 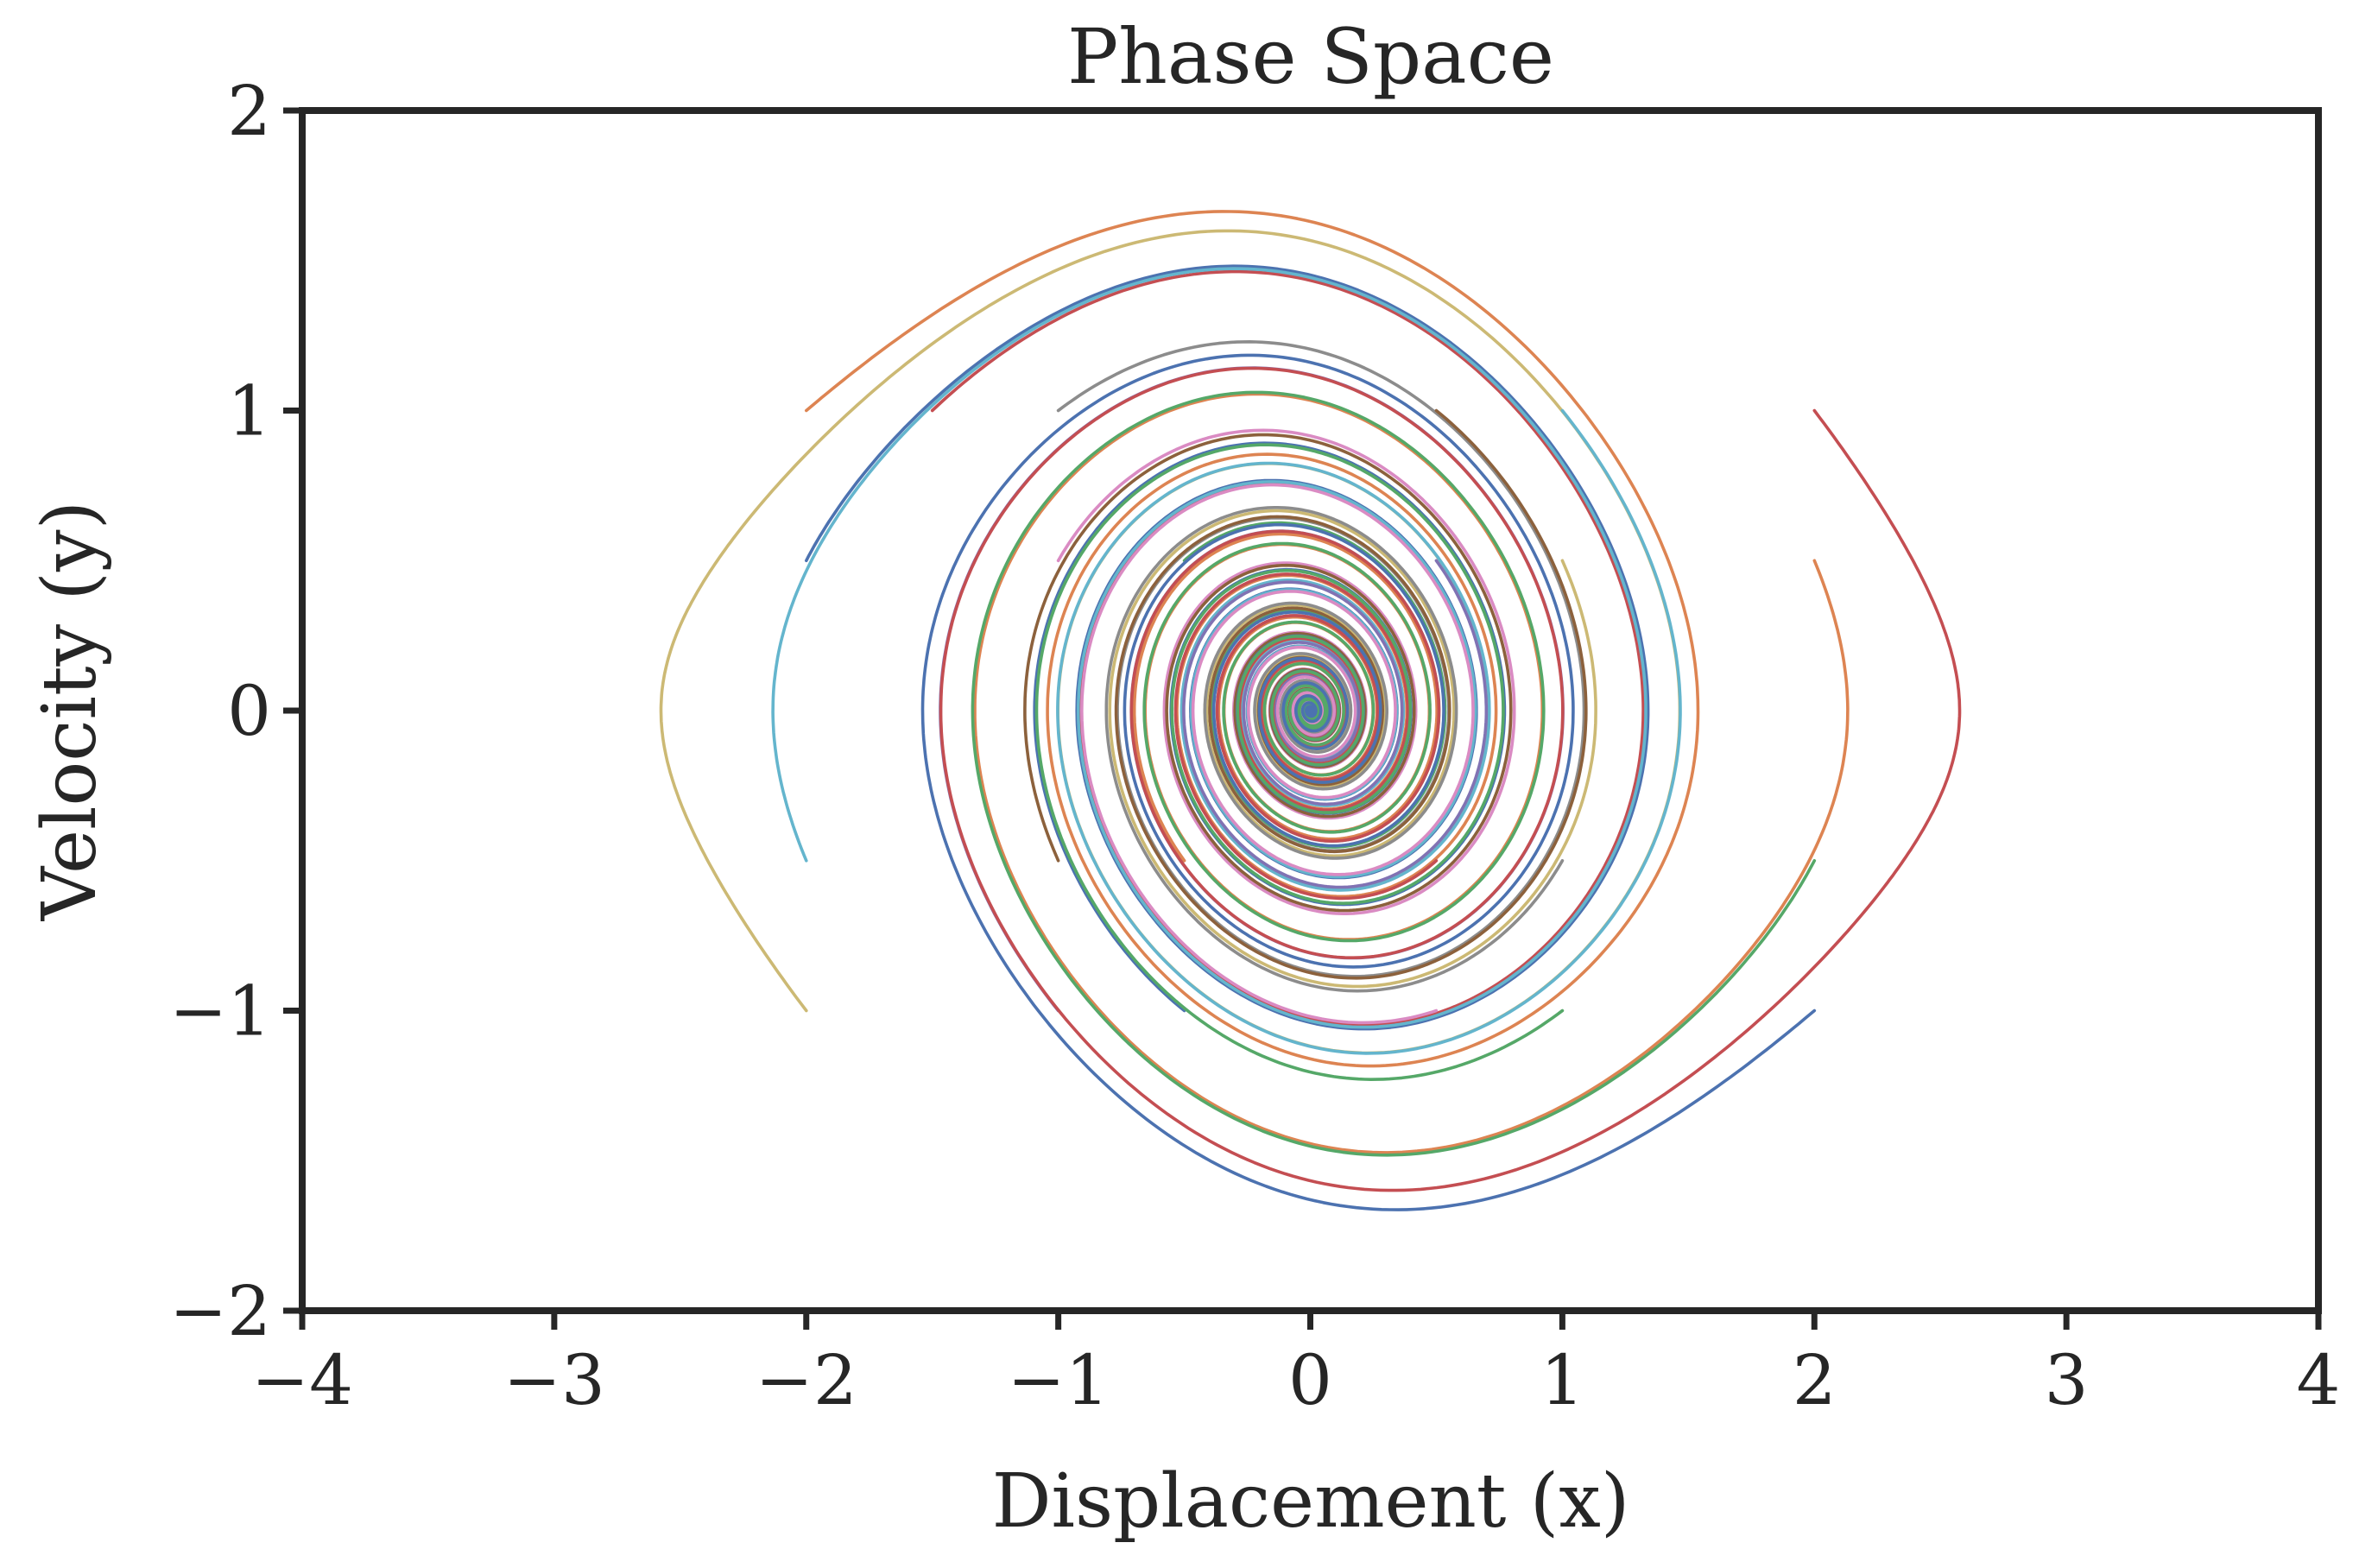 I want to click on x-axis-label: Displacement (x), so click(x=1311, y=1501).